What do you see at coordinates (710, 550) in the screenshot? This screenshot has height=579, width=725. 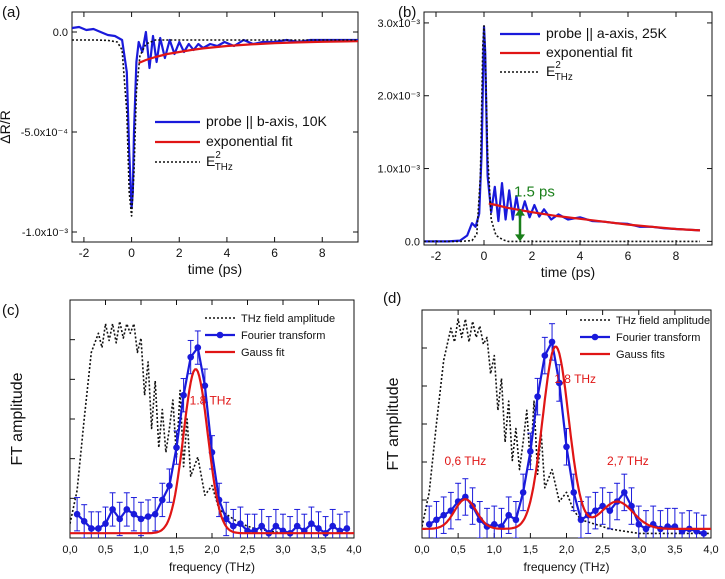 I see `x-tick-label-d: 4,0` at bounding box center [710, 550].